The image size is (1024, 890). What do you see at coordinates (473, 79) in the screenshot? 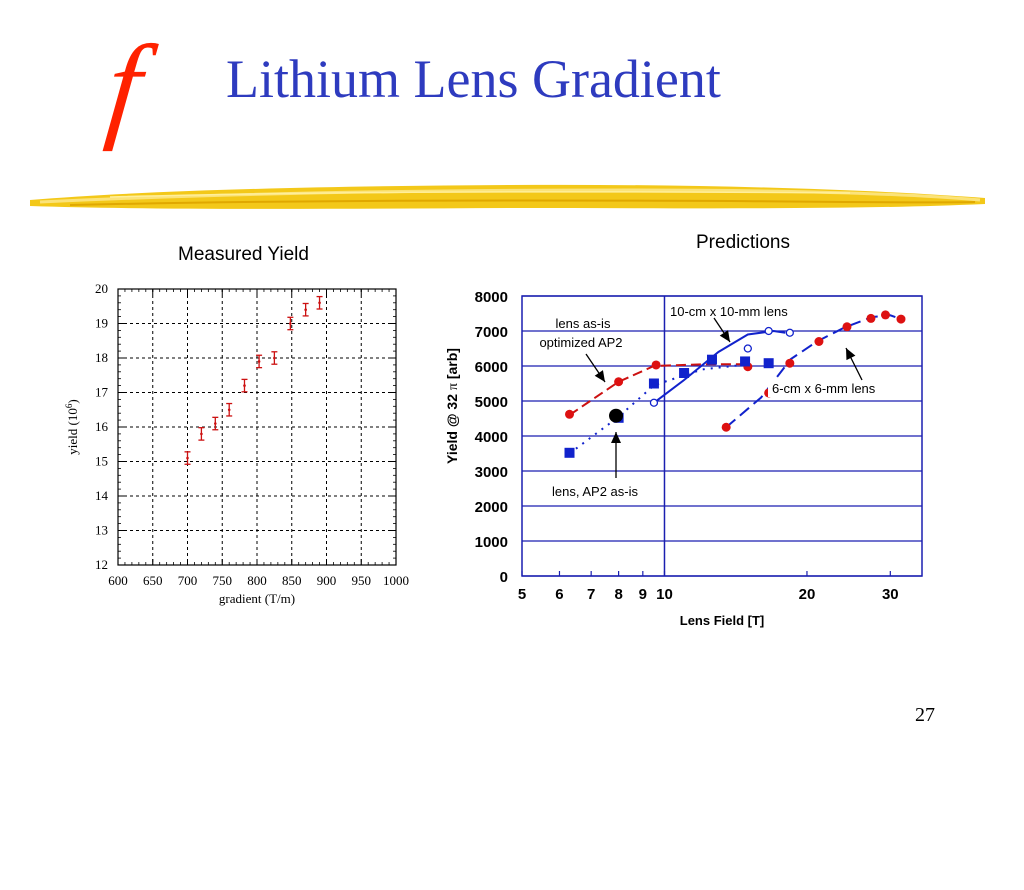
I see `slide-title: Lithium Lens Gradient` at bounding box center [473, 79].